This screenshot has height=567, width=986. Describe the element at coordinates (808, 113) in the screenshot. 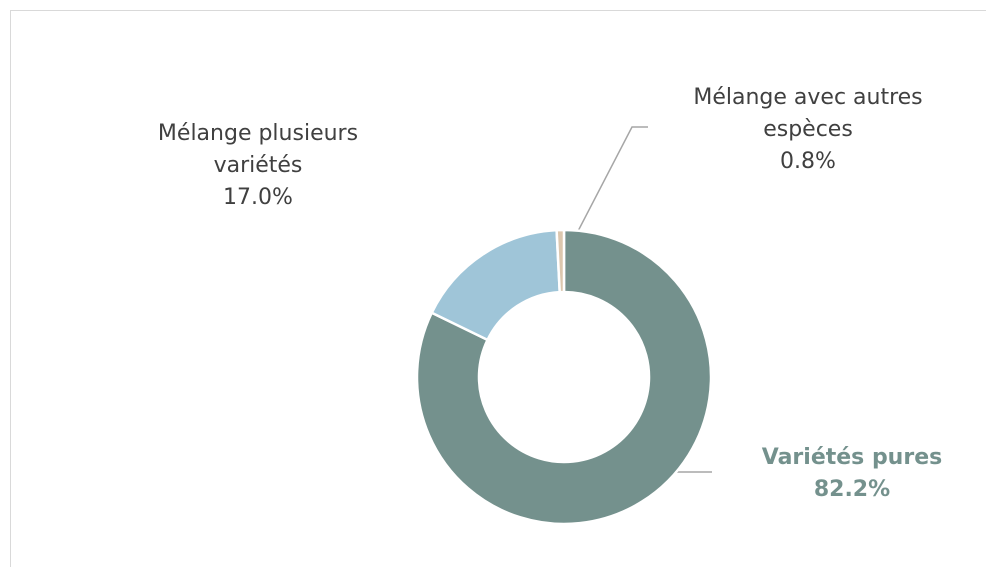

I see `category-label: Mélange avec autres espèces` at that location.